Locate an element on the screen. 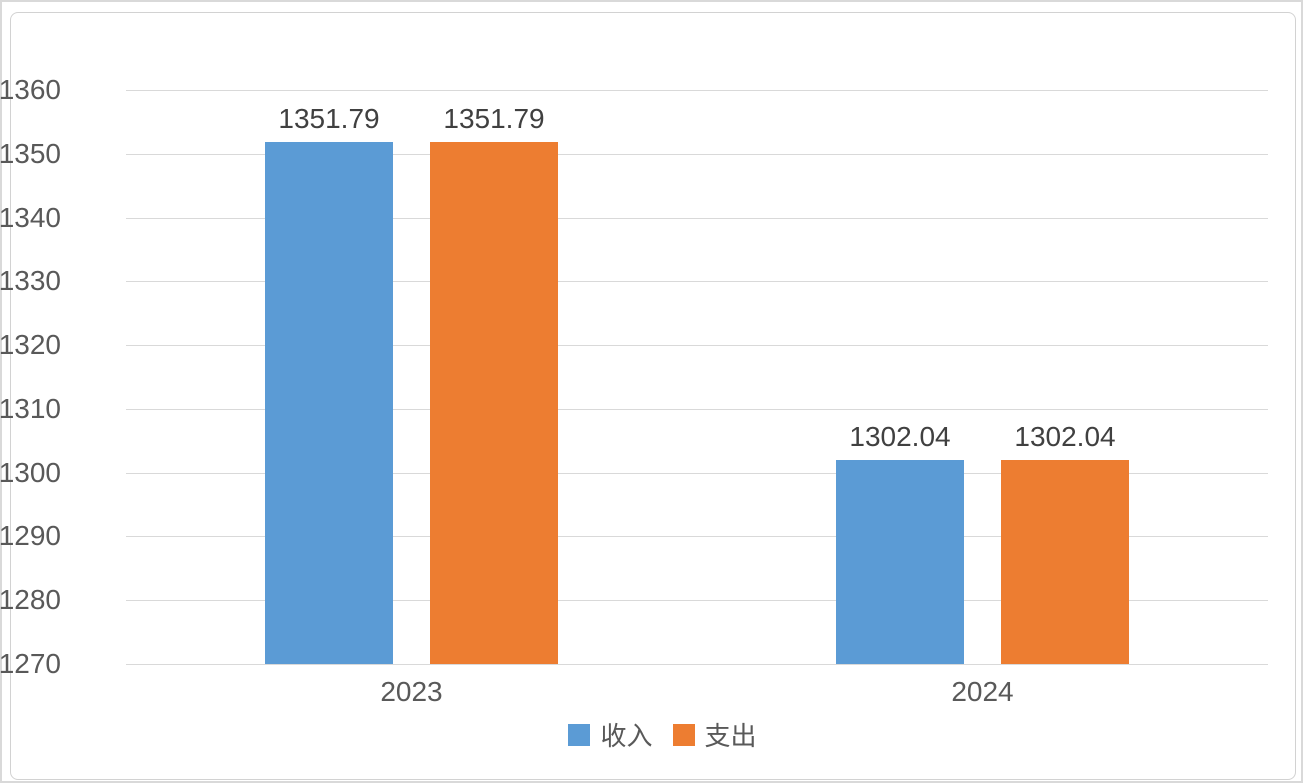 The image size is (1303, 783). legend-label: 收入 is located at coordinates (626, 736).